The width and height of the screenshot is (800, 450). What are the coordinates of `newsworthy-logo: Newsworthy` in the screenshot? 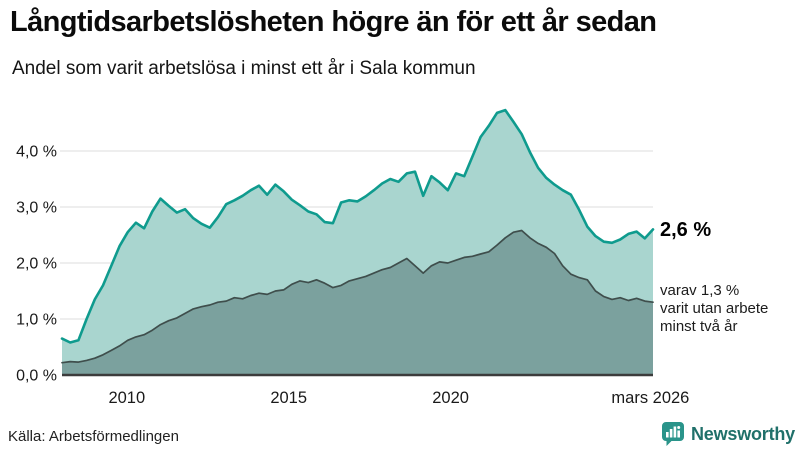 It's located at (727, 434).